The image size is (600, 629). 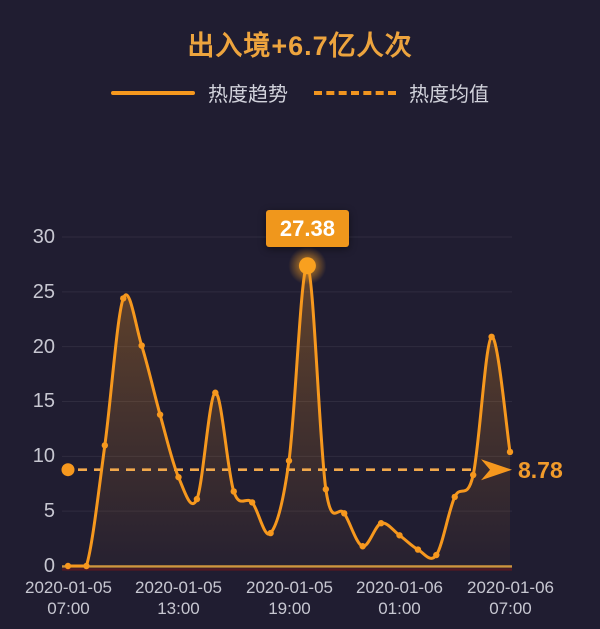 What do you see at coordinates (510, 598) in the screenshot?
I see `x-axis-tick-label: 2020-01-06 07:00` at bounding box center [510, 598].